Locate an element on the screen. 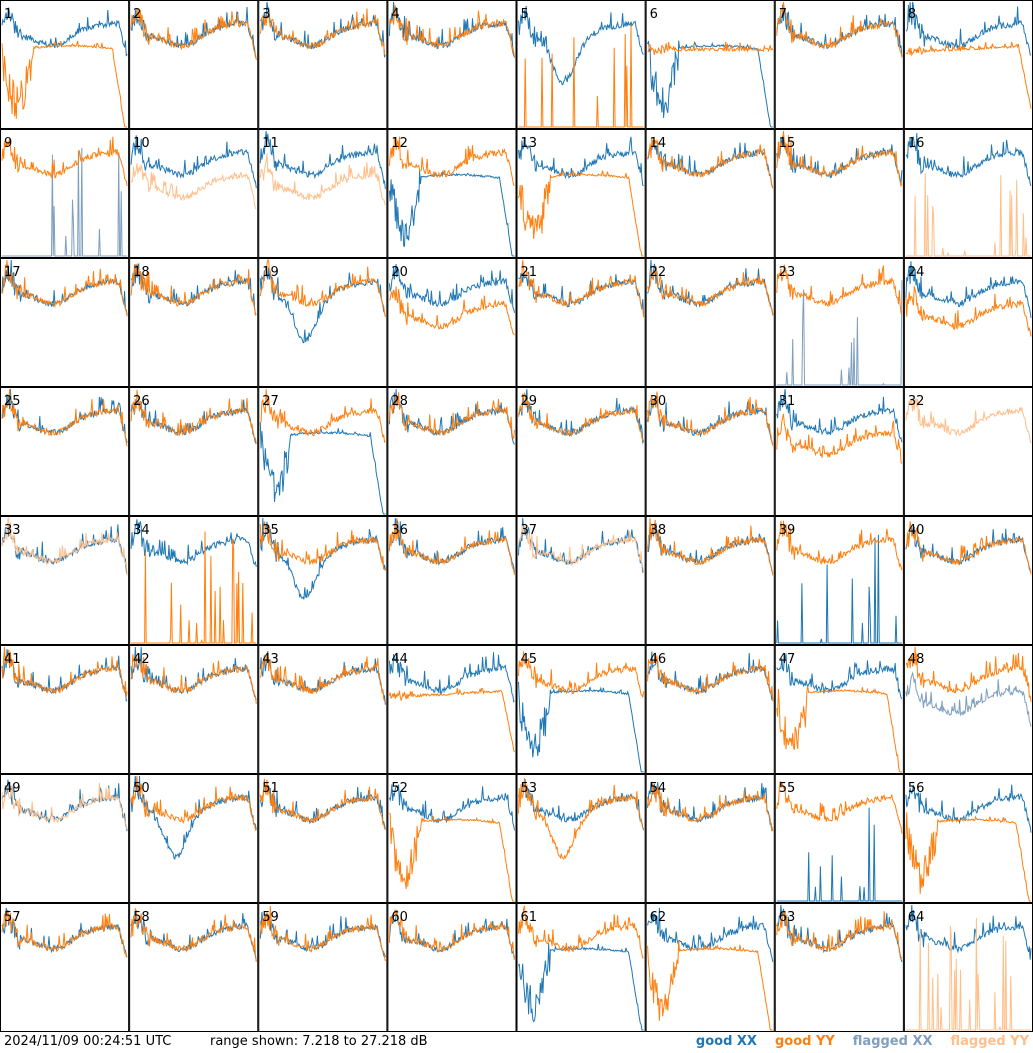 The height and width of the screenshot is (1053, 1033). panel-label: 20 is located at coordinates (399, 272).